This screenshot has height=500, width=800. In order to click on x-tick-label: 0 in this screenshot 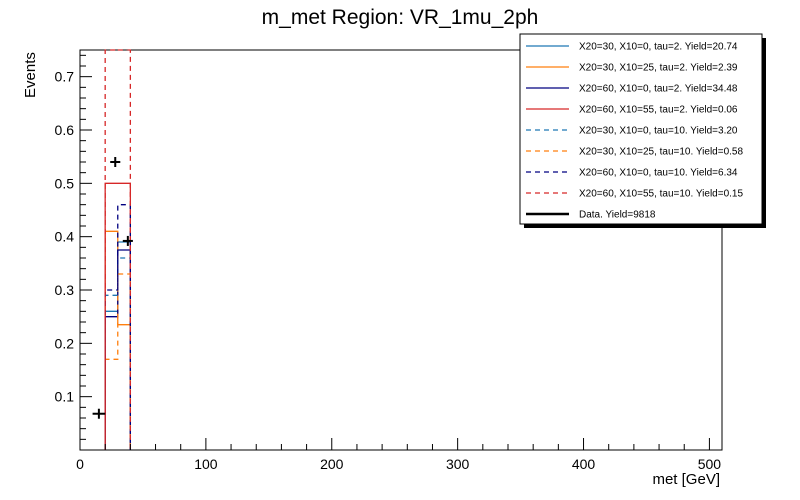, I will do `click(80, 464)`.